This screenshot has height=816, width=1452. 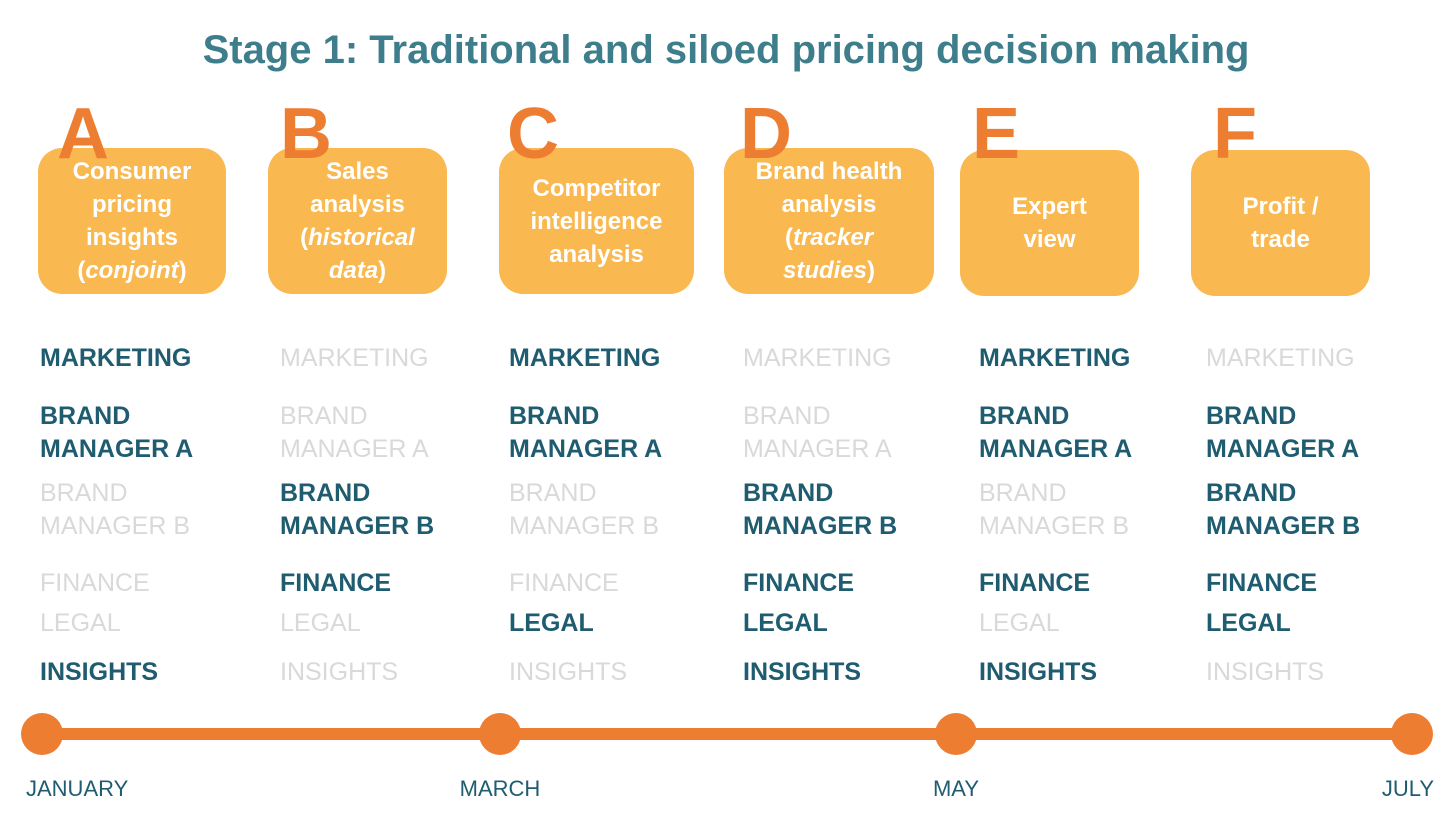 What do you see at coordinates (1235, 134) in the screenshot?
I see `column-letter: F` at bounding box center [1235, 134].